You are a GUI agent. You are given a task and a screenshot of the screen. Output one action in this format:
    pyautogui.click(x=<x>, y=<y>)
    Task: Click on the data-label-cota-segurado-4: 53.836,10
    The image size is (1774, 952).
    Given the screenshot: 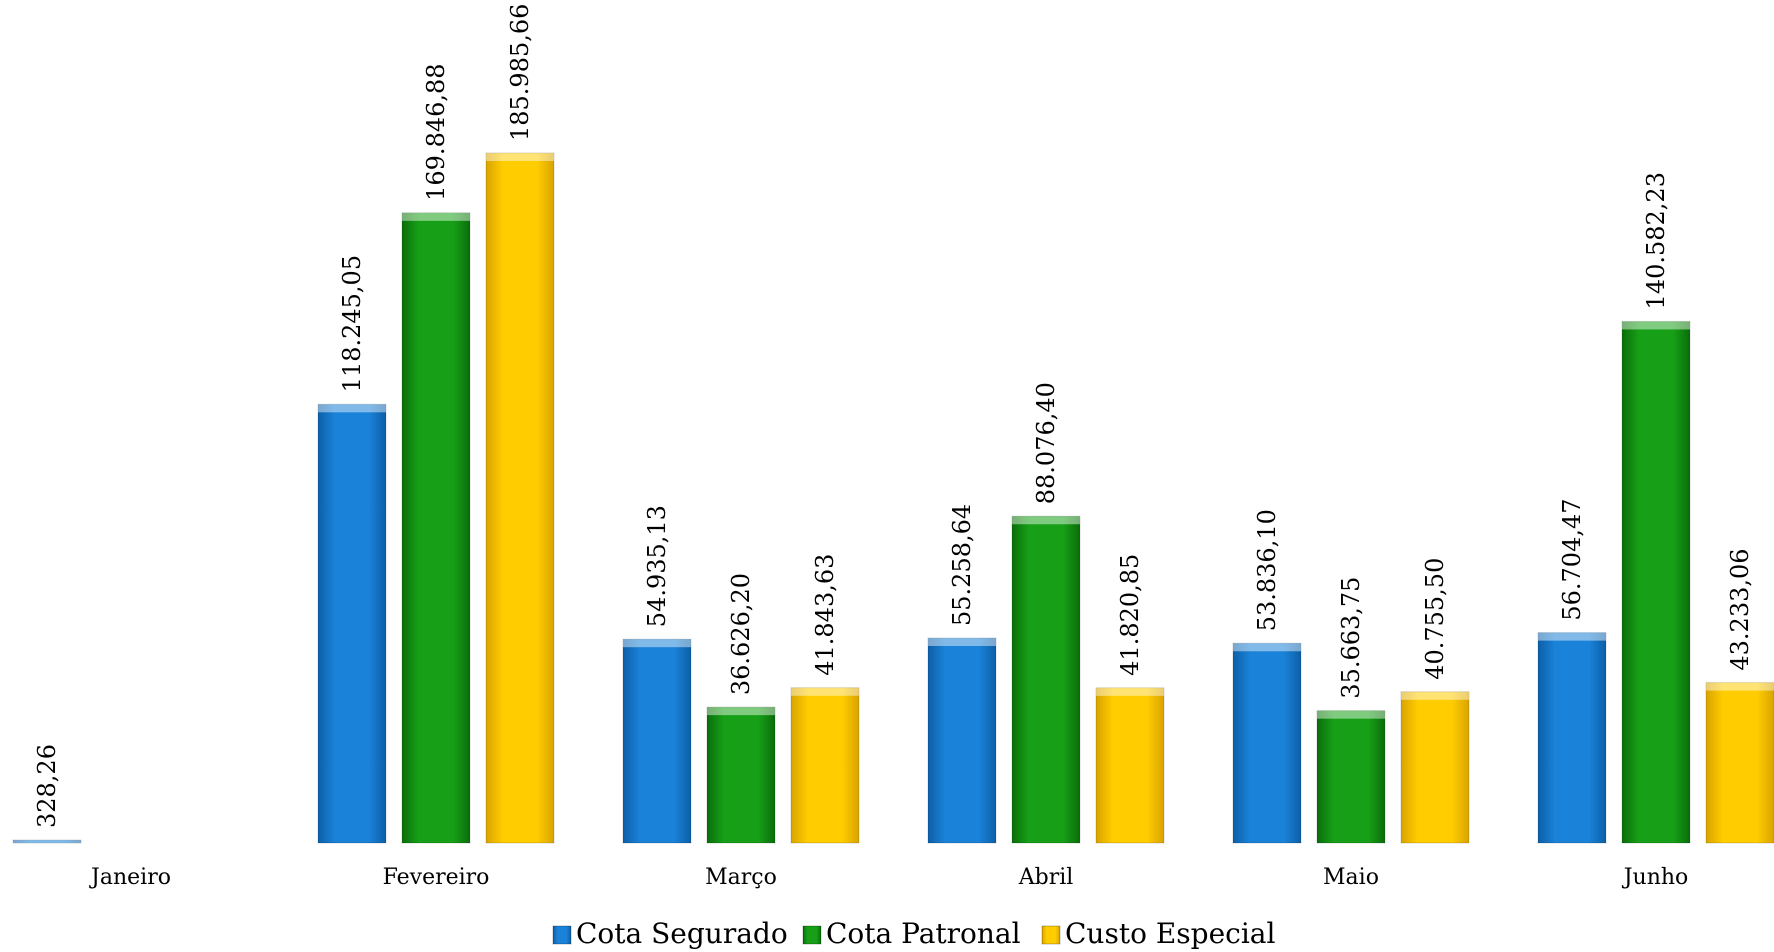 What is the action you would take?
    pyautogui.click(x=1267, y=570)
    